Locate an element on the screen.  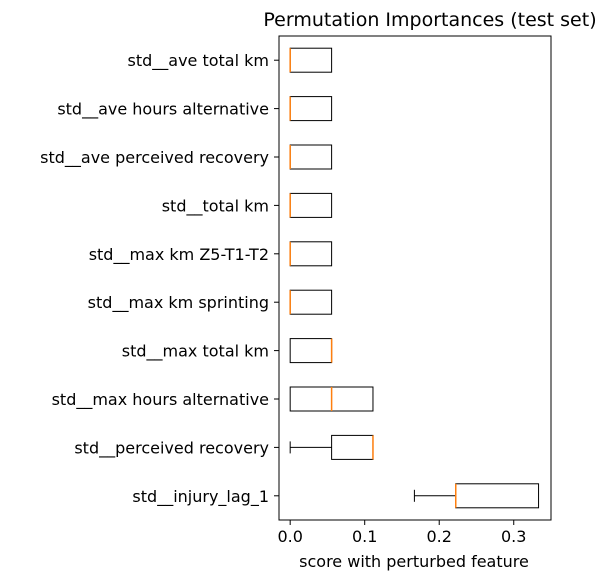
y-tick-label: std__max total km is located at coordinates (195, 352).